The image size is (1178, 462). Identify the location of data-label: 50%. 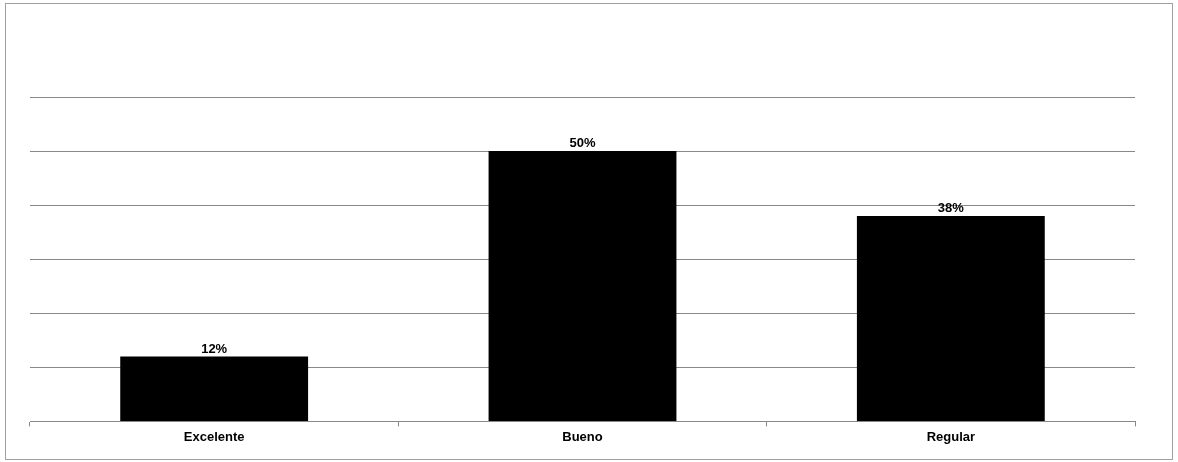
(582, 143).